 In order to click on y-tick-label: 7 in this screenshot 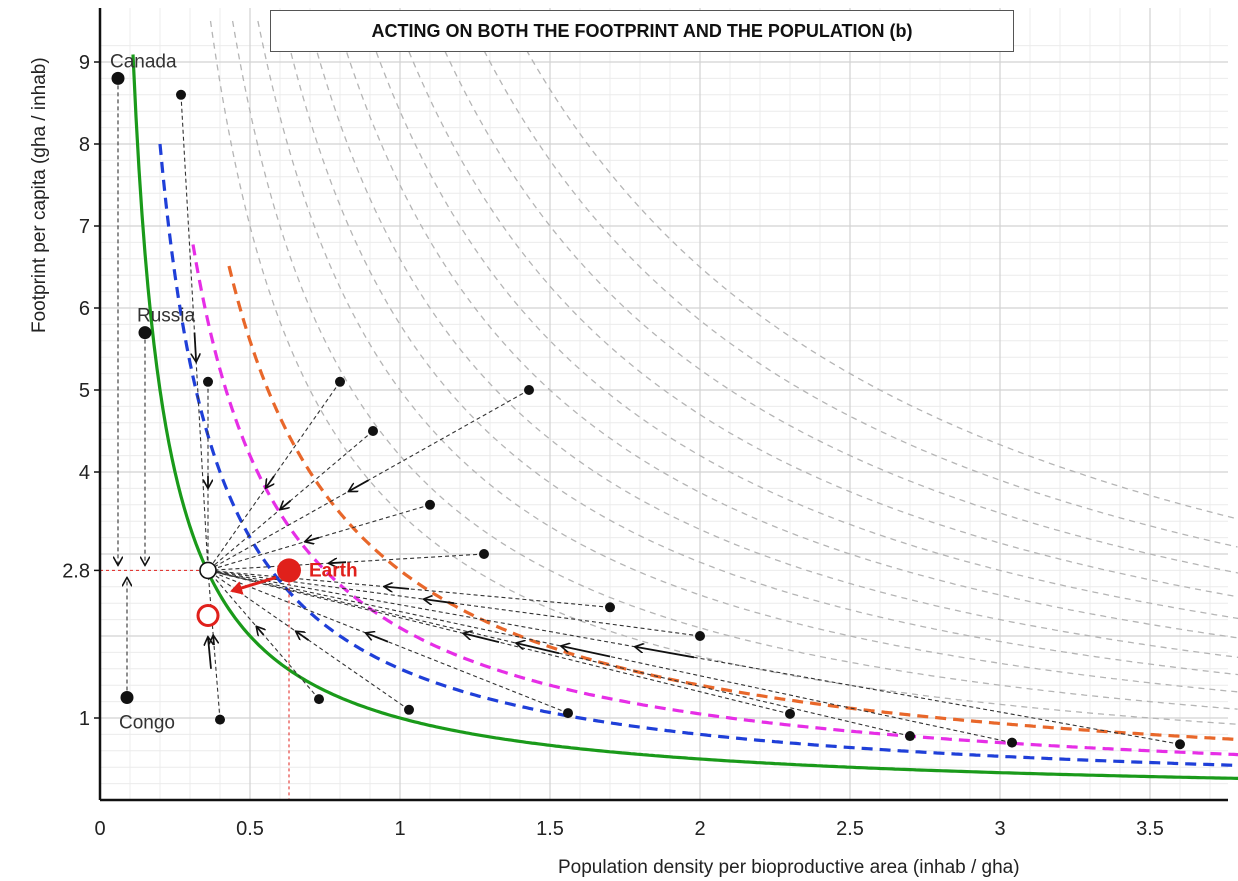, I will do `click(84, 227)`.